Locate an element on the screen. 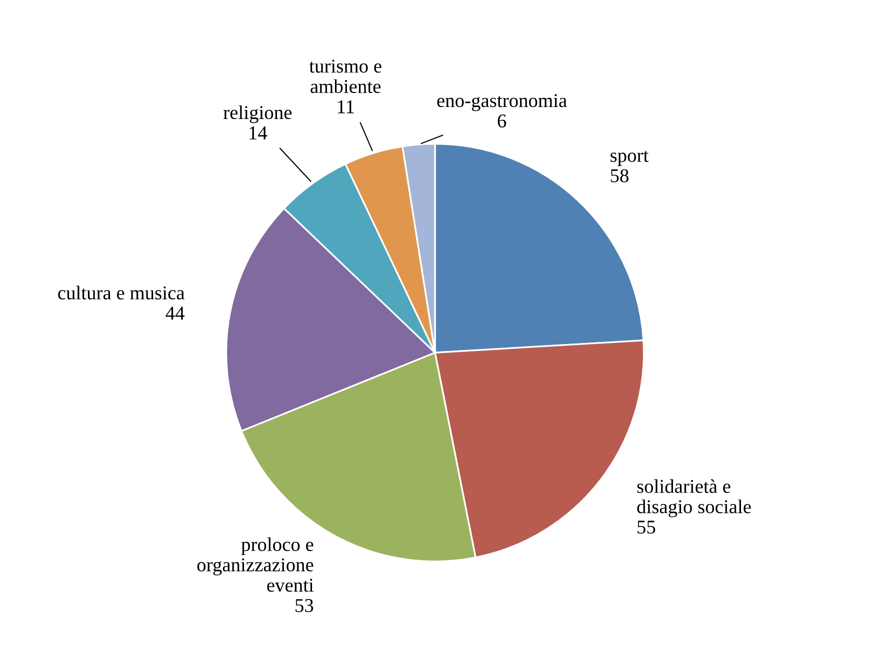 The height and width of the screenshot is (653, 870). data-label: 58 is located at coordinates (619, 175).